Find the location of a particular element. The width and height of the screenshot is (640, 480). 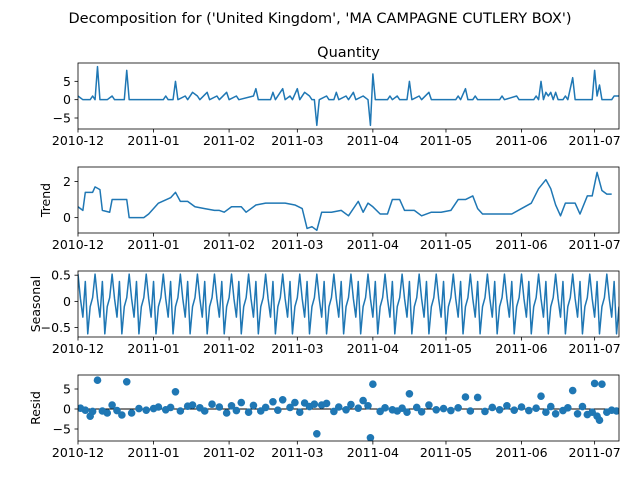

seasonal-xtick-label: 2011-07 is located at coordinates (595, 348).